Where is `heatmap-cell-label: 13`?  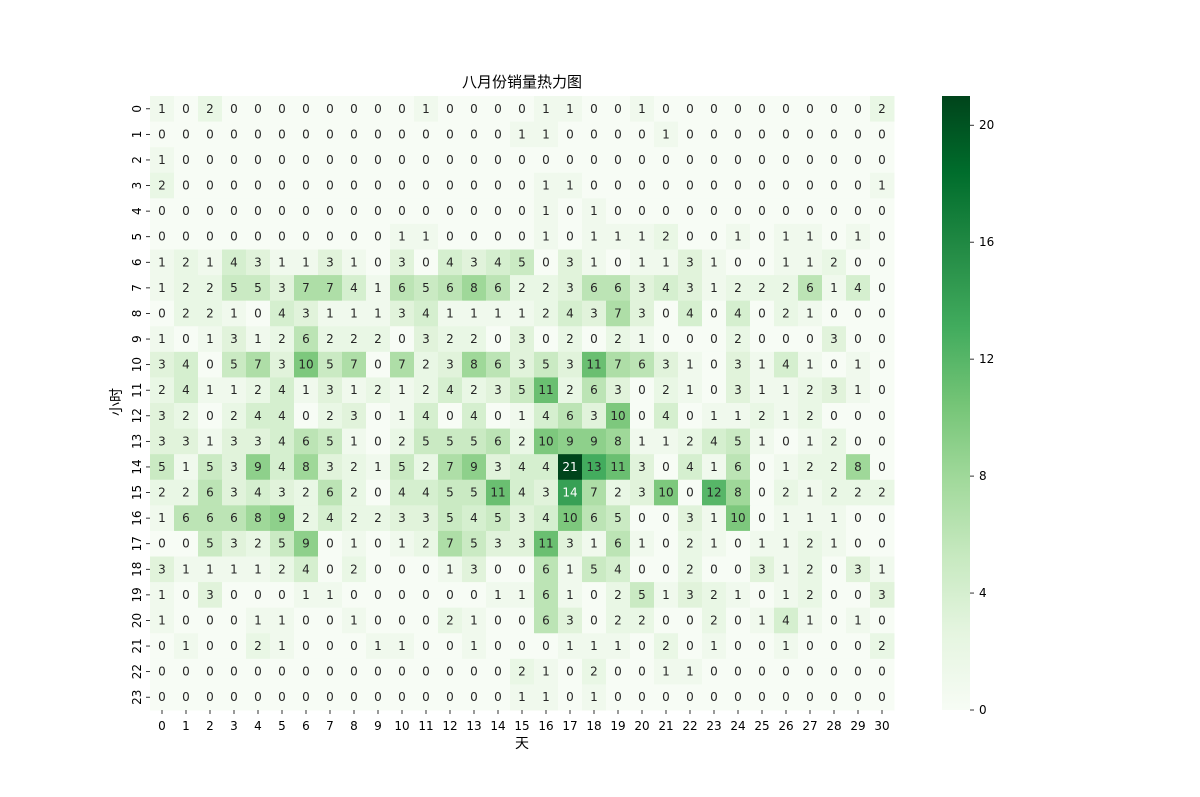 heatmap-cell-label: 13 is located at coordinates (593, 467).